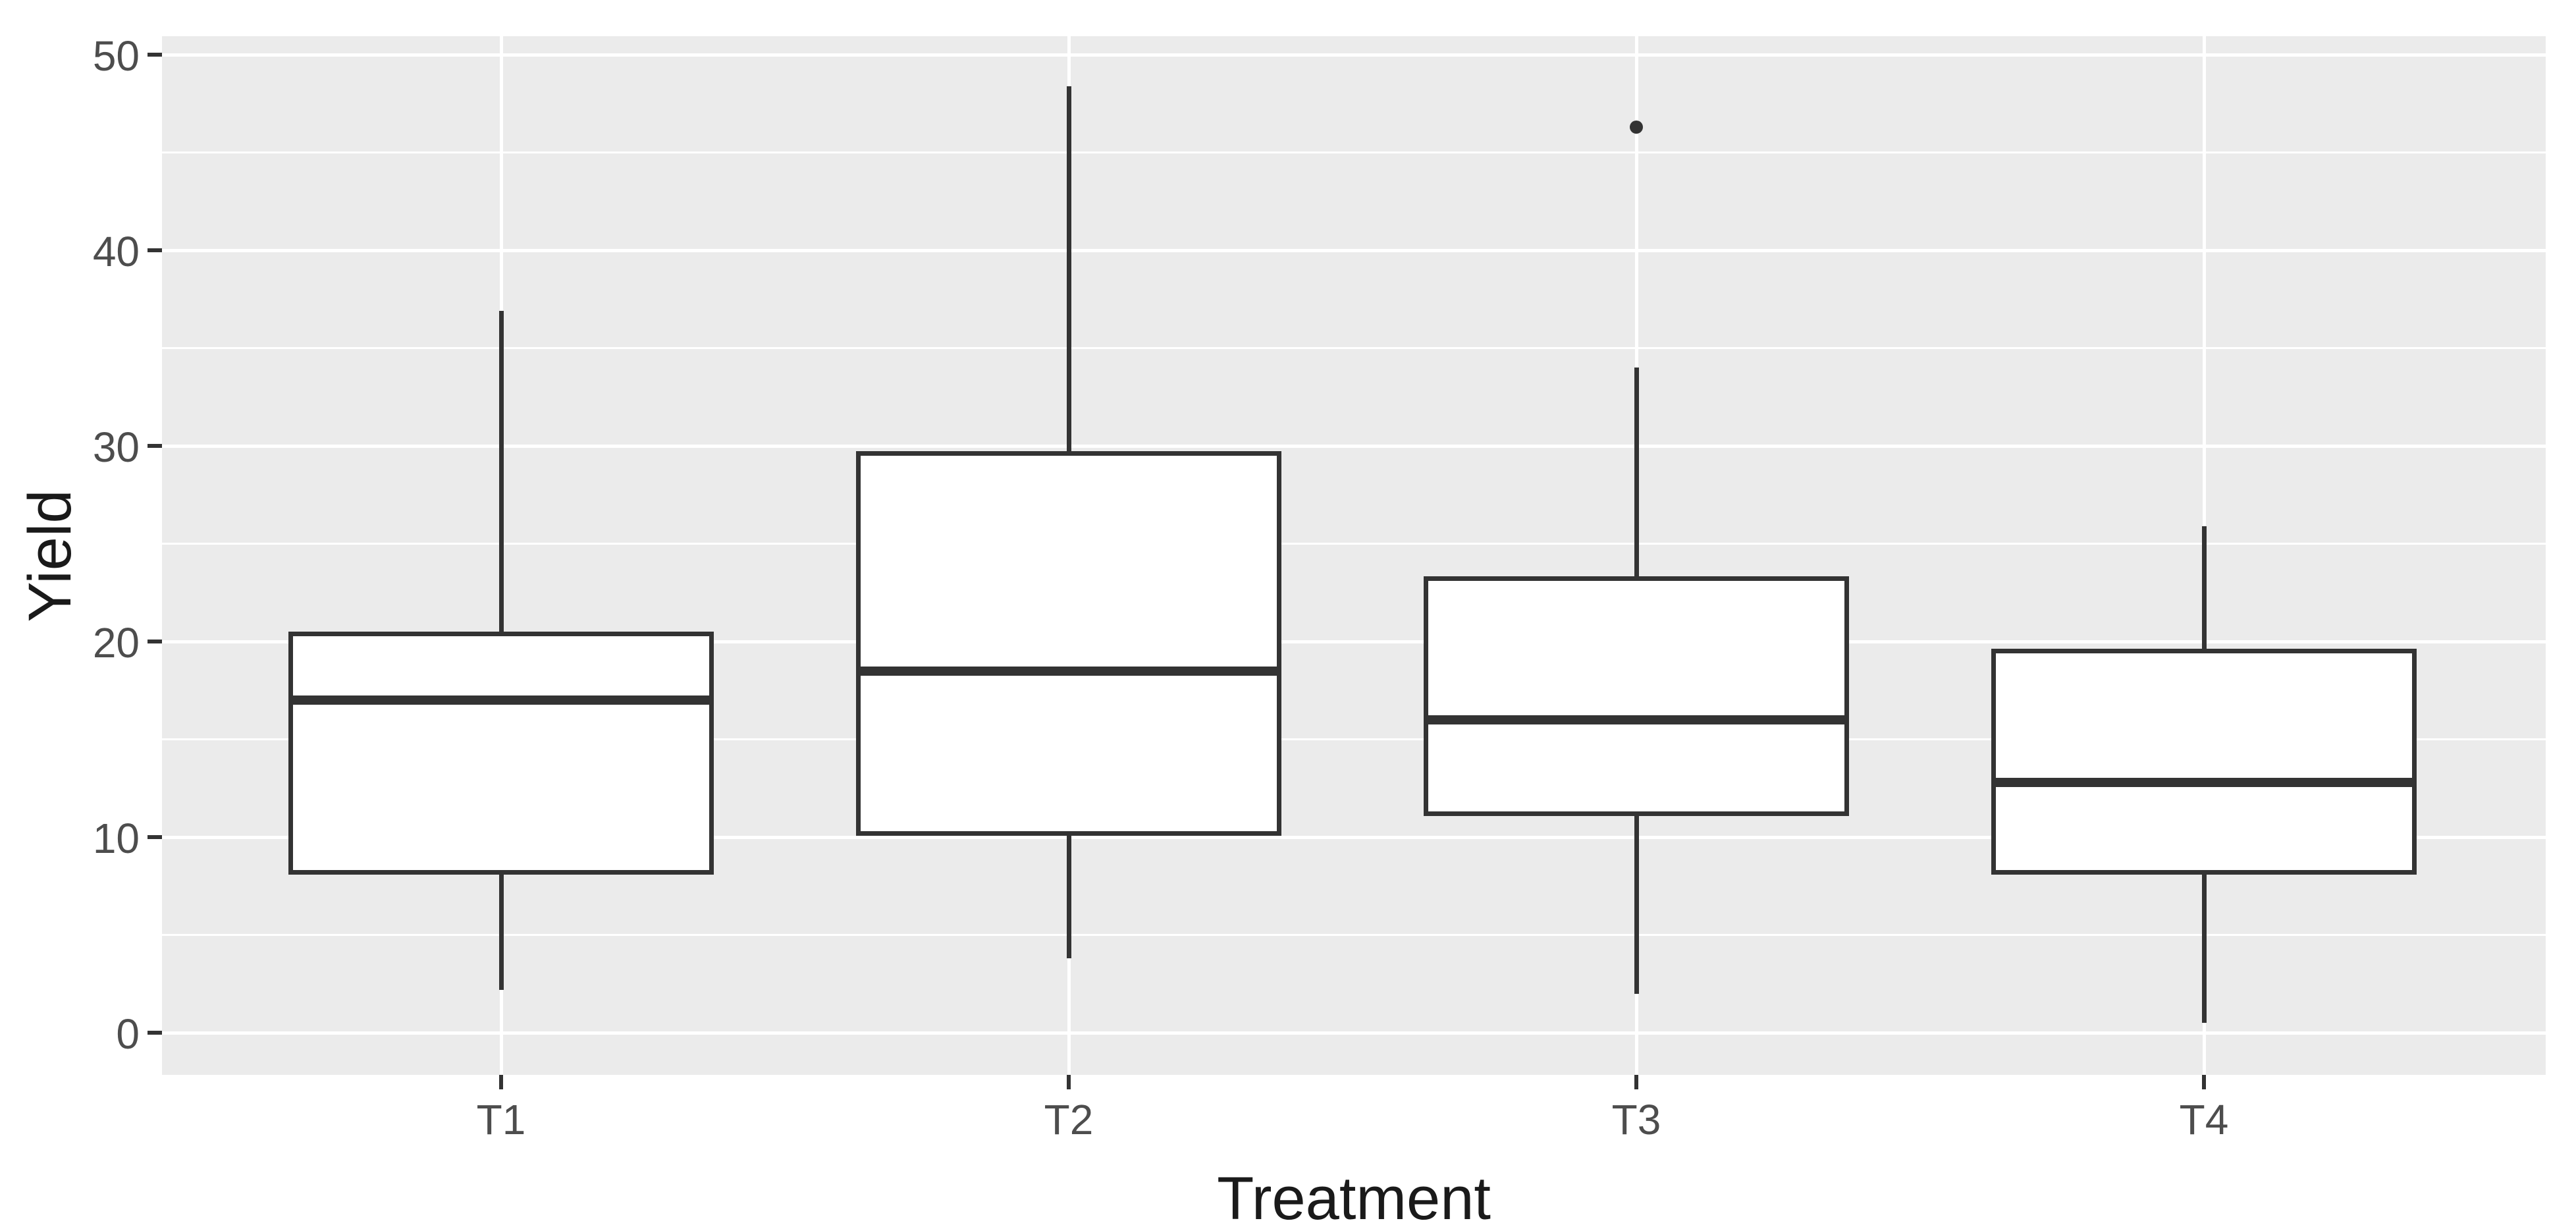 The height and width of the screenshot is (1227, 2576). Describe the element at coordinates (501, 1119) in the screenshot. I see `x-axis-tick-label-T1: T1` at that location.